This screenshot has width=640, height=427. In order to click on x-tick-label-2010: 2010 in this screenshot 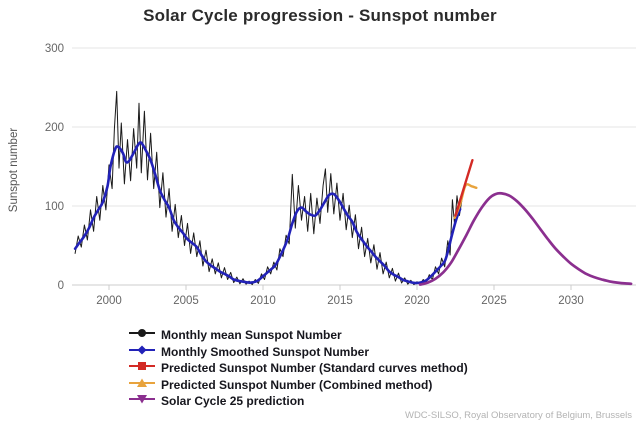, I will do `click(263, 301)`.